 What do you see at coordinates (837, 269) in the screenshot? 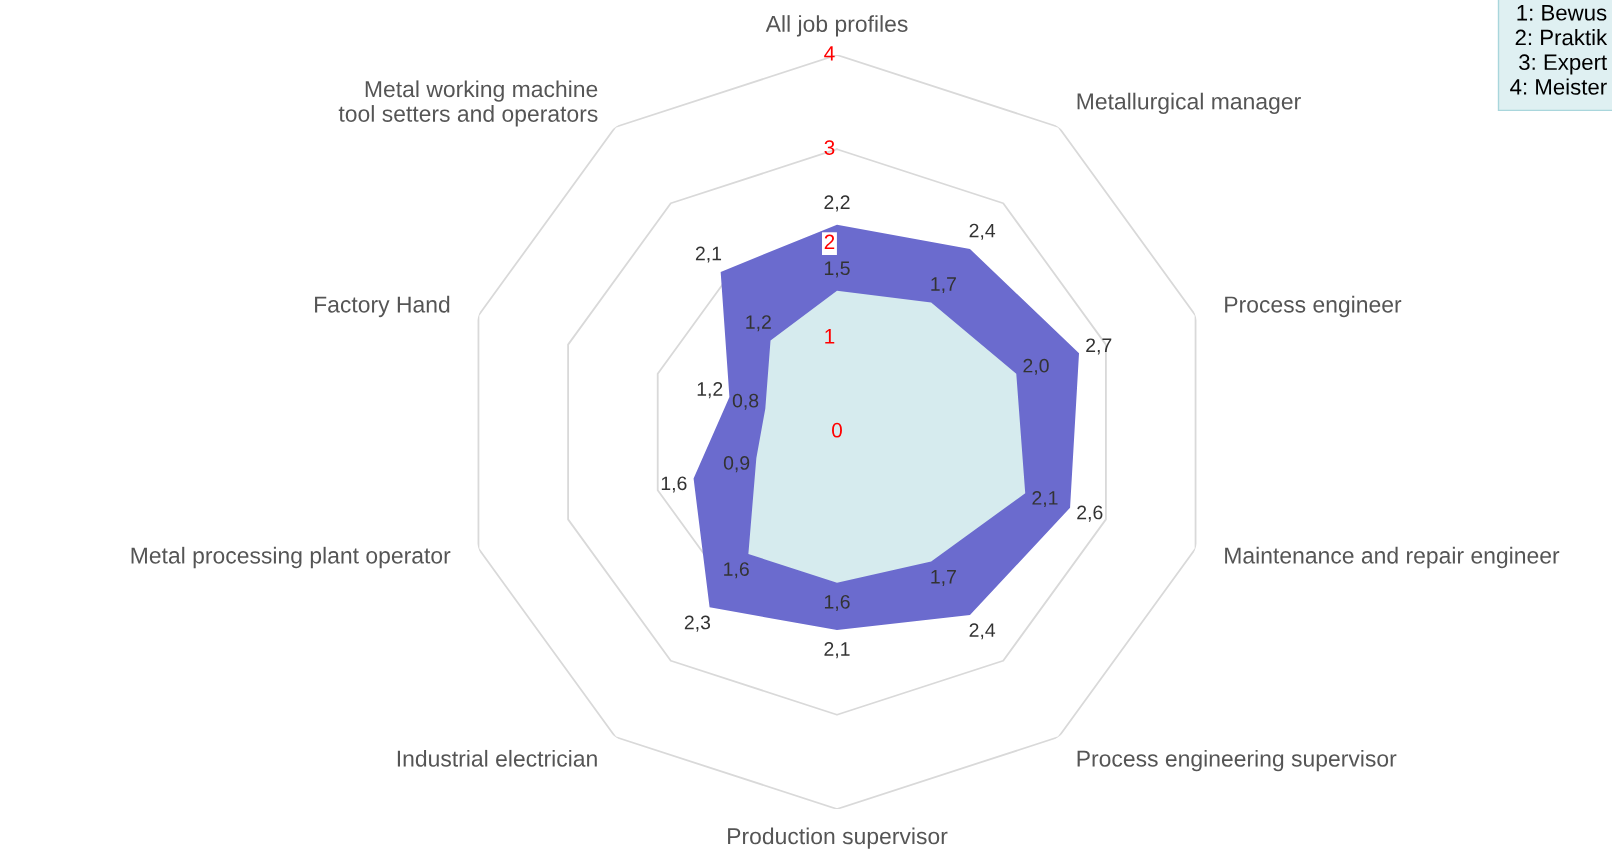
I see `data-label: 1,5` at bounding box center [837, 269].